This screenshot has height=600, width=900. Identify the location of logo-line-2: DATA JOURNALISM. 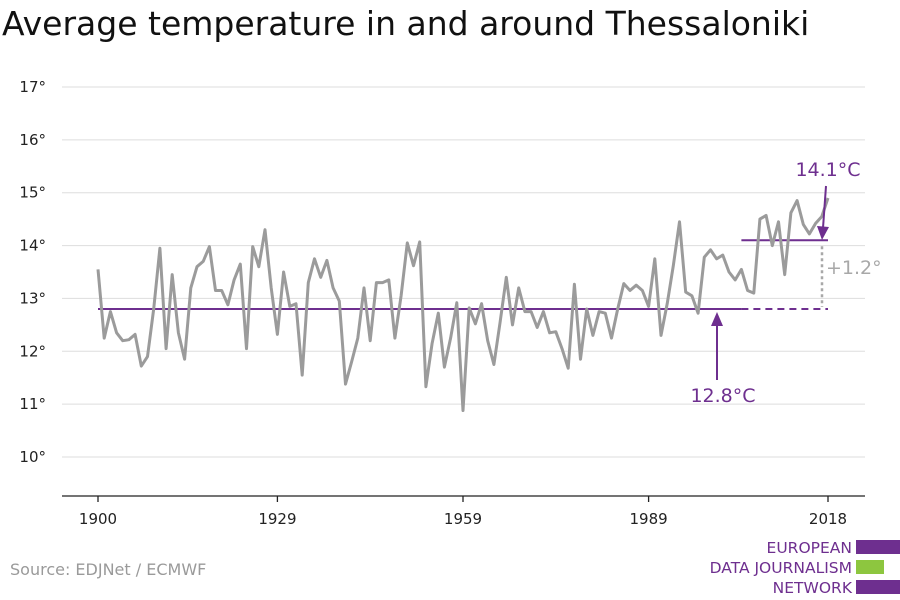
(780, 568).